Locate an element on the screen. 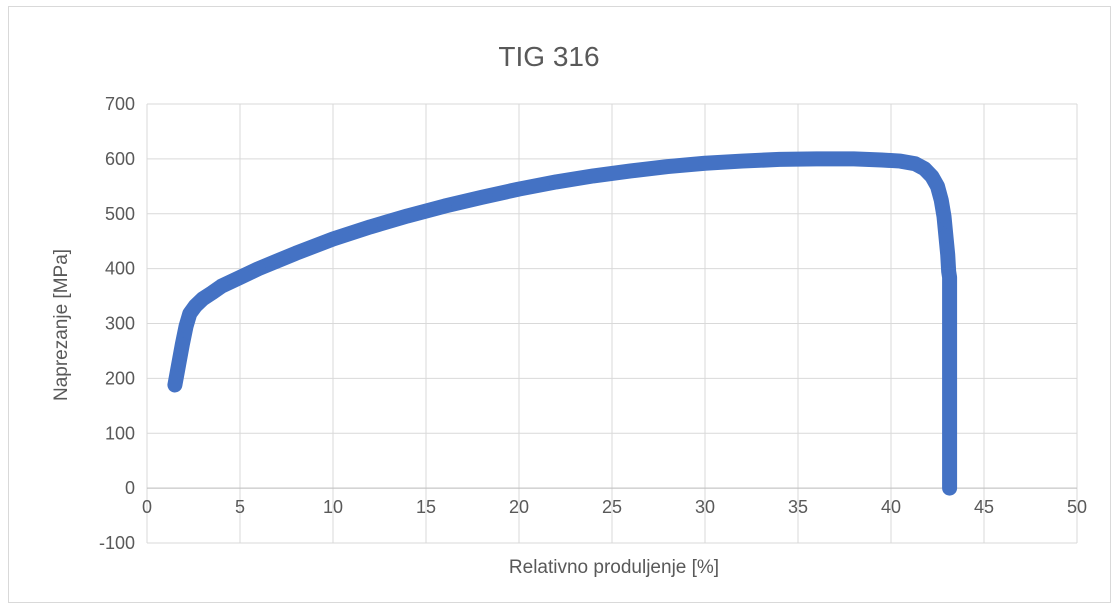 The width and height of the screenshot is (1115, 610). chart-title: TIG 316 is located at coordinates (548, 56).